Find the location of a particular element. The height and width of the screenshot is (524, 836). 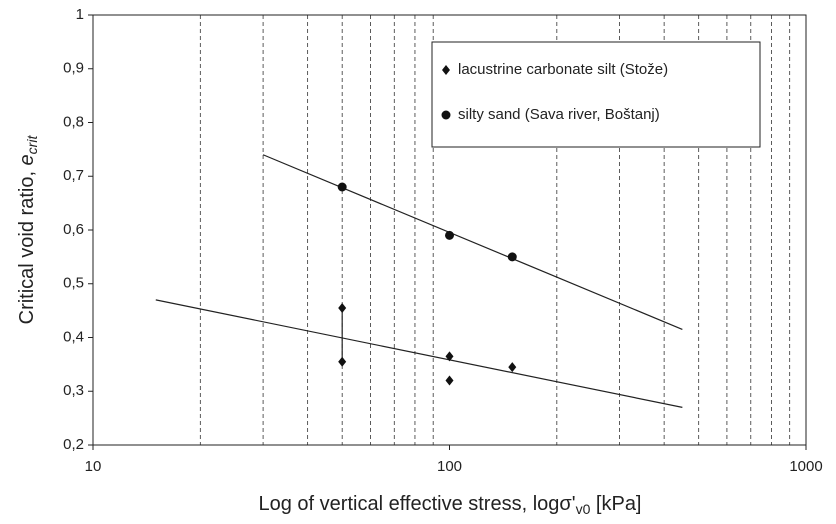

y-tick-label: 0,8 is located at coordinates (73, 121).